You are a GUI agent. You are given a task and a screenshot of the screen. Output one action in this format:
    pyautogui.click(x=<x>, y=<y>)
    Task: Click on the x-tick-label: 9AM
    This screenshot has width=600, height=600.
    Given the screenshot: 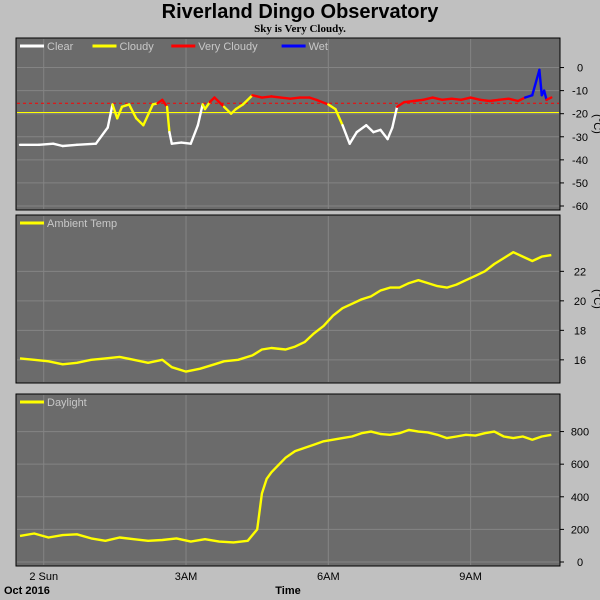 What is the action you would take?
    pyautogui.click(x=470, y=577)
    